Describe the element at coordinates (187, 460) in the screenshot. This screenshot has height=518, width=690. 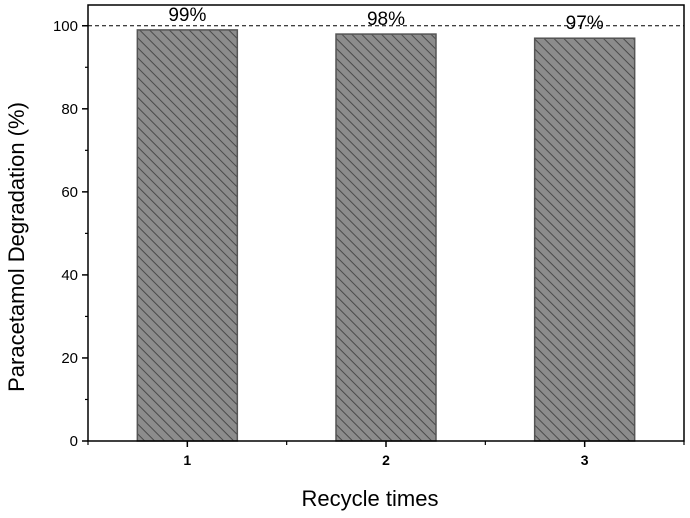
I see `x-tick-label-1: 1` at that location.